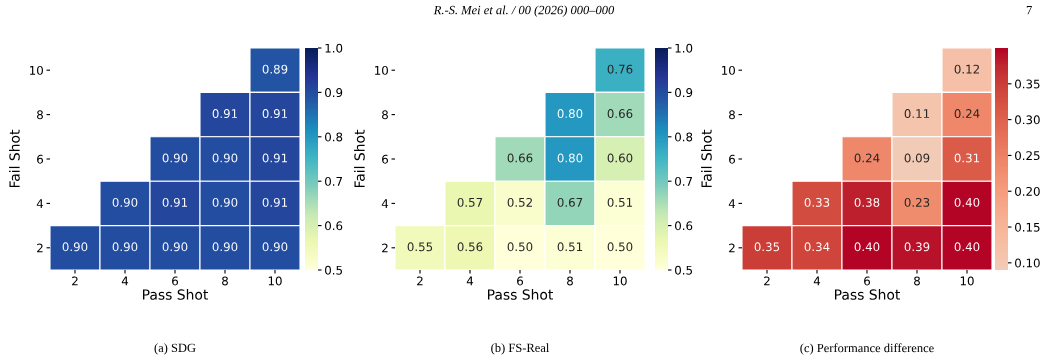  I want to click on color-bar-label: 0.15, so click(1027, 227).